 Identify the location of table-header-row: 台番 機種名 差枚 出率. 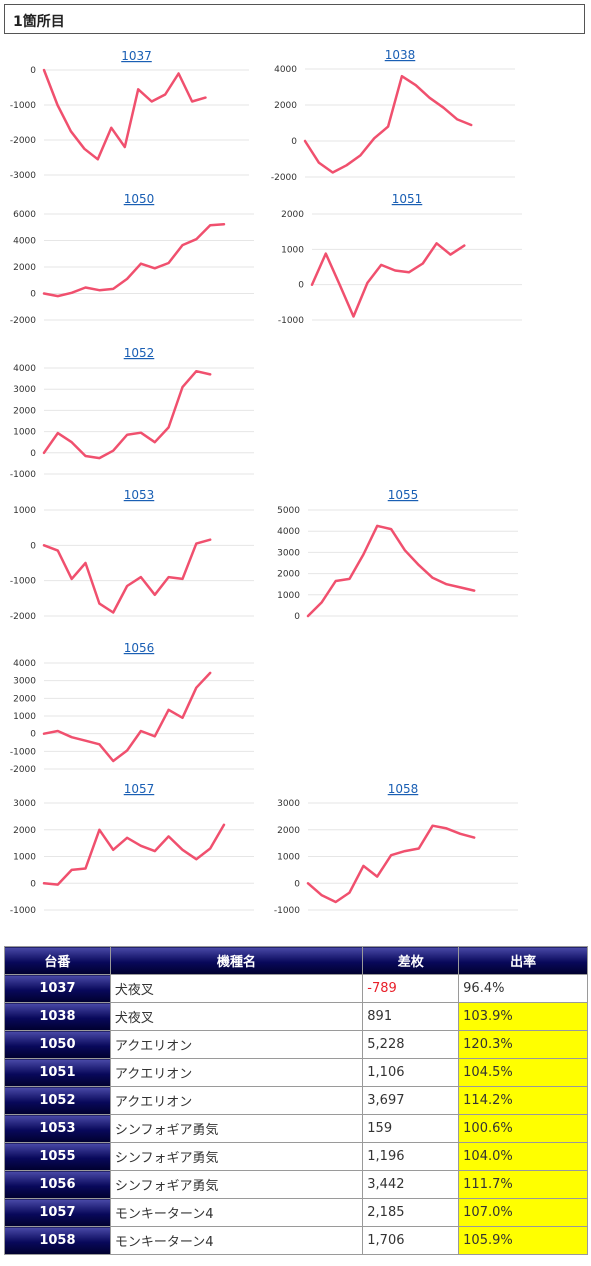
(296, 960).